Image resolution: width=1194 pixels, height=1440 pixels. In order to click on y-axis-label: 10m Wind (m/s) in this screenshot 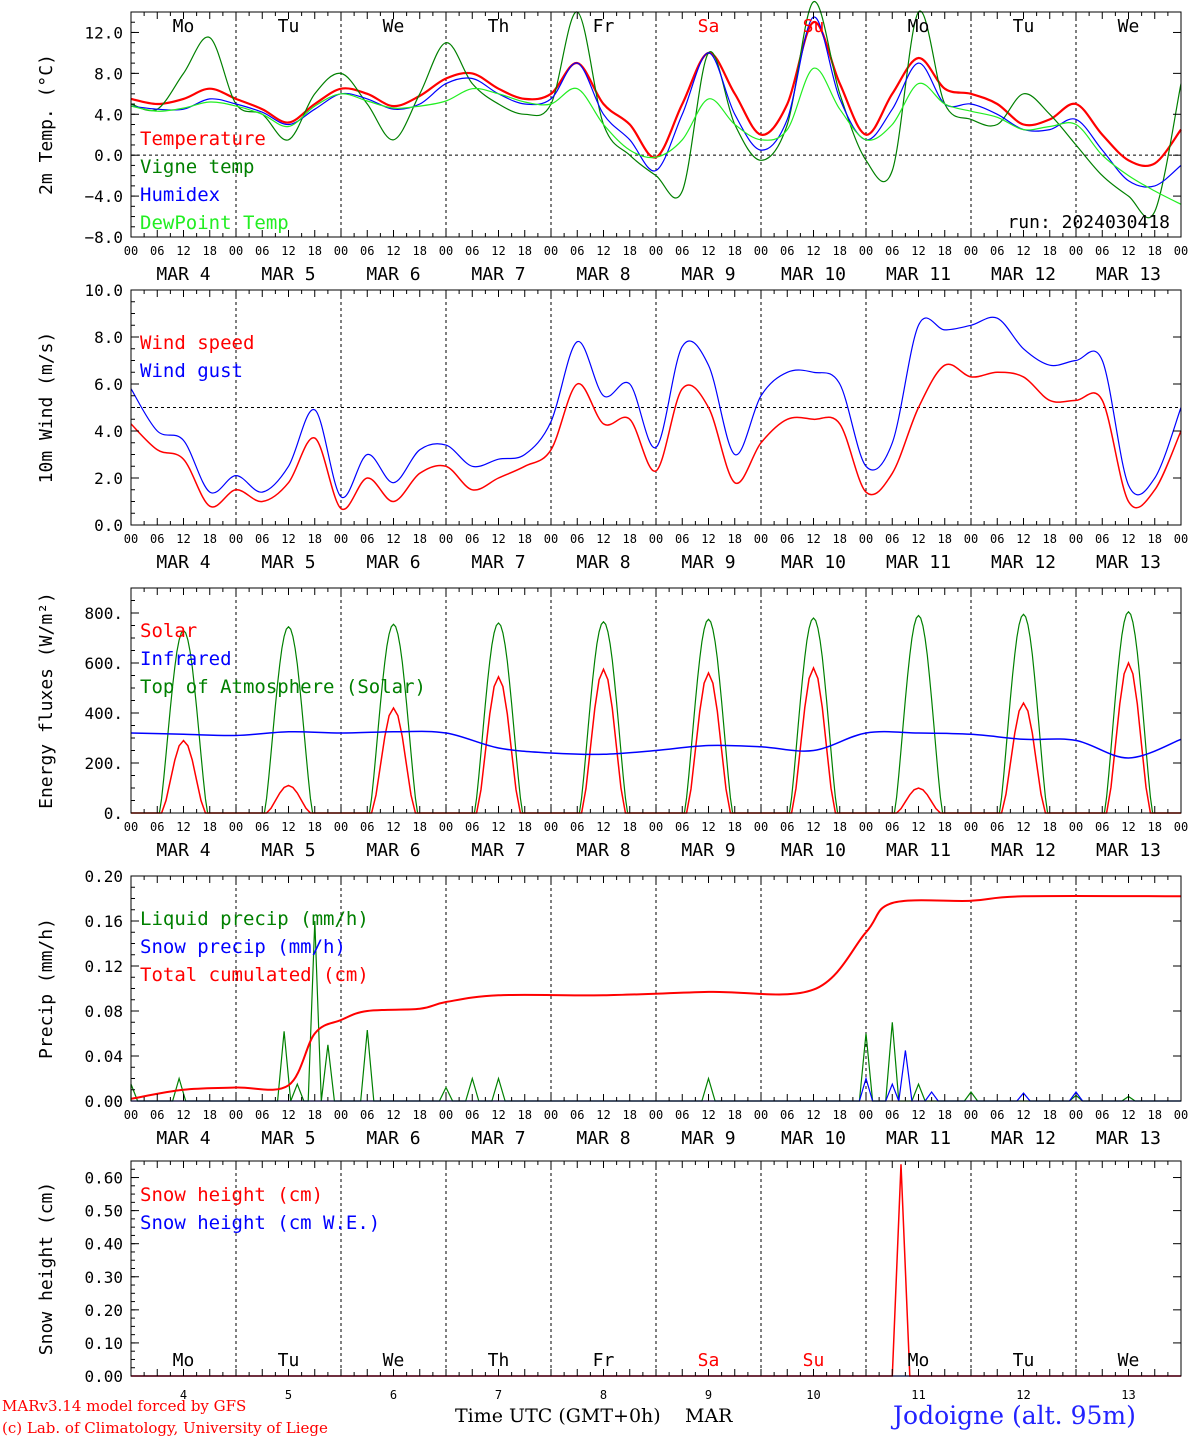, I will do `click(46, 408)`.